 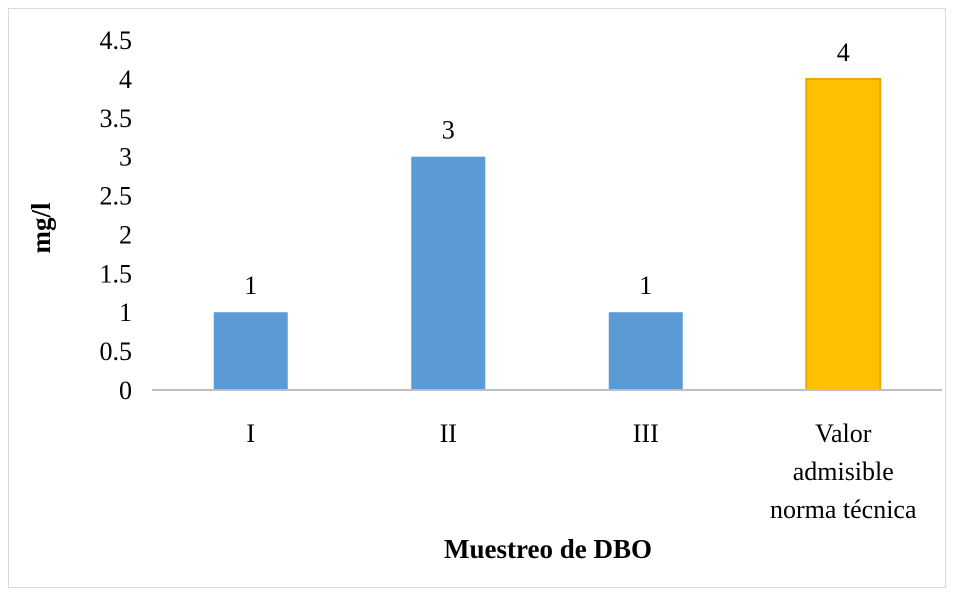 What do you see at coordinates (448, 433) in the screenshot?
I see `x-tick-label: II` at bounding box center [448, 433].